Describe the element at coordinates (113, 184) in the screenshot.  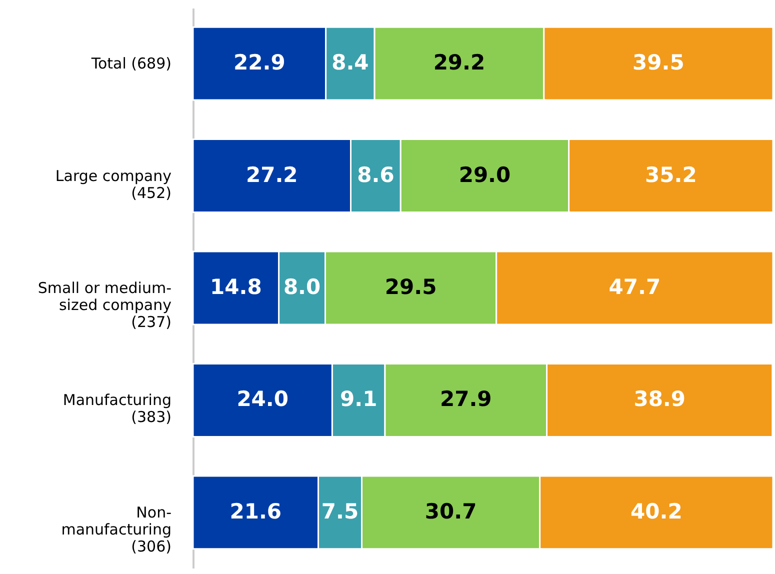
I see `y-tick-label: Large company (452)` at that location.